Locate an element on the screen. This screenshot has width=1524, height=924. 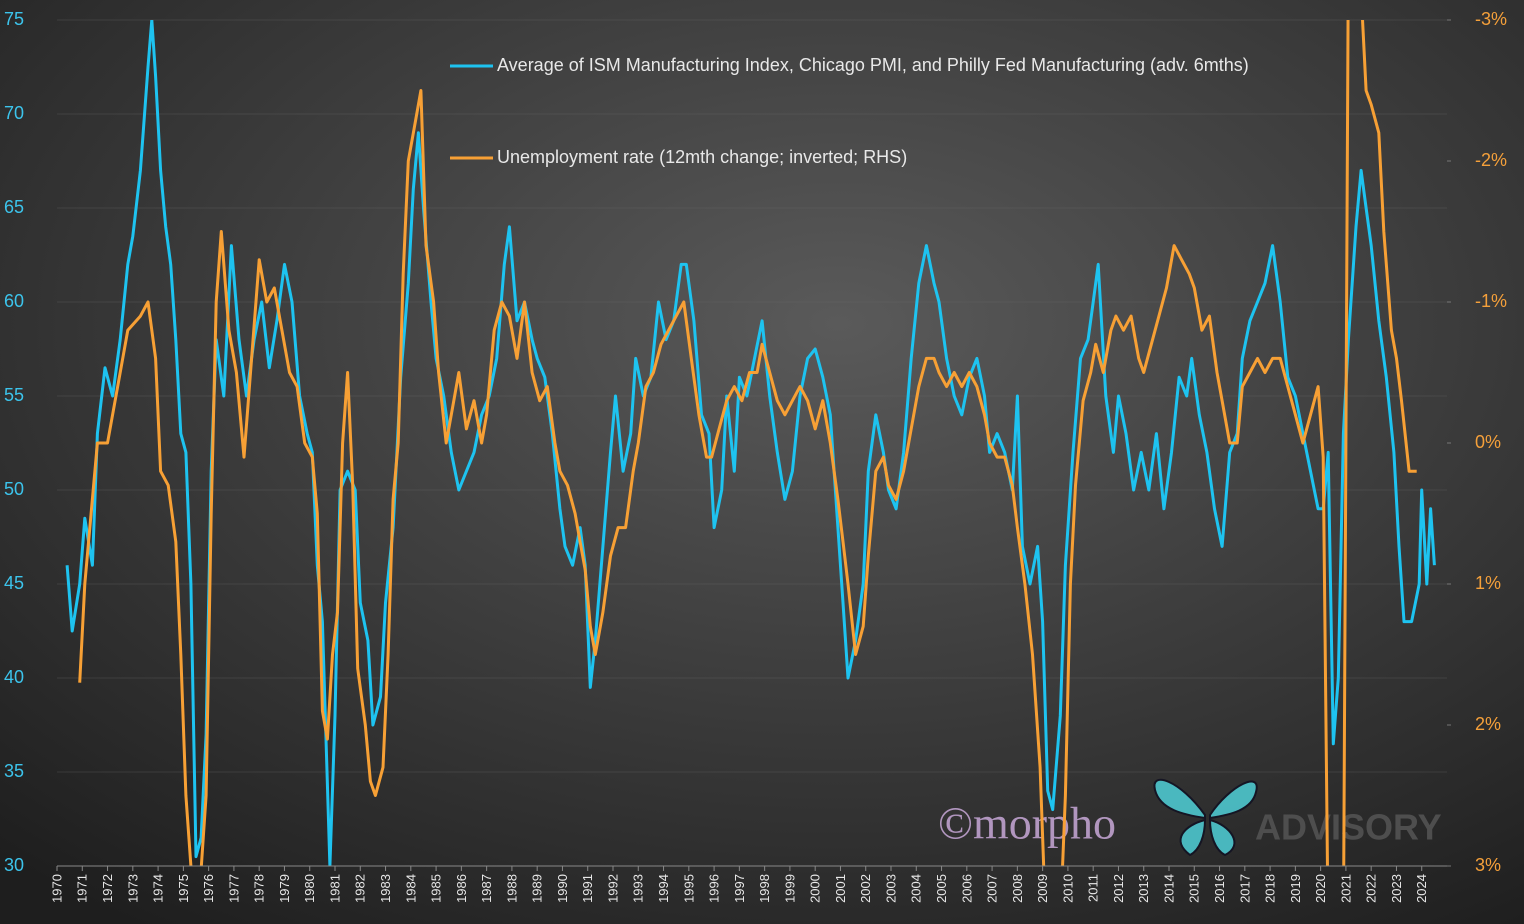
y-tick-label: 60 is located at coordinates (14, 301).